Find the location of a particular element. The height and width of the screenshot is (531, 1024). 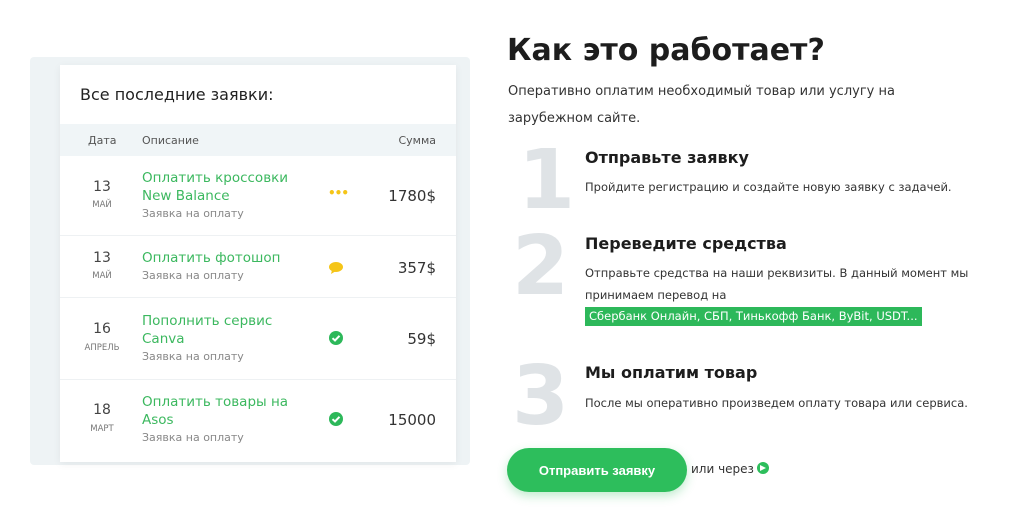

table-header: Дата Описание Сумма is located at coordinates (258, 140).